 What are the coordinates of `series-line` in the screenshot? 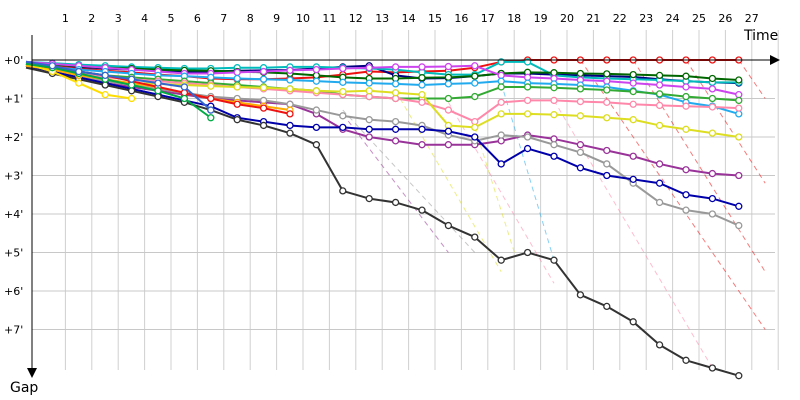 It's located at (382, 72).